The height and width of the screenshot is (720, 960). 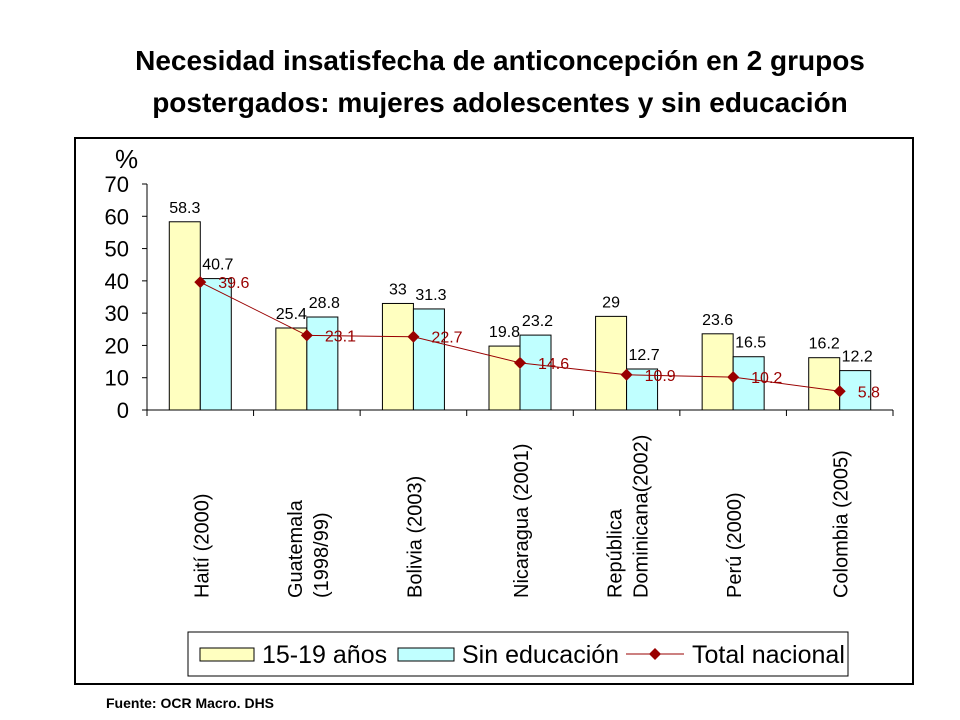 What do you see at coordinates (430, 295) in the screenshot?
I see `bar-value-label: 31.3` at bounding box center [430, 295].